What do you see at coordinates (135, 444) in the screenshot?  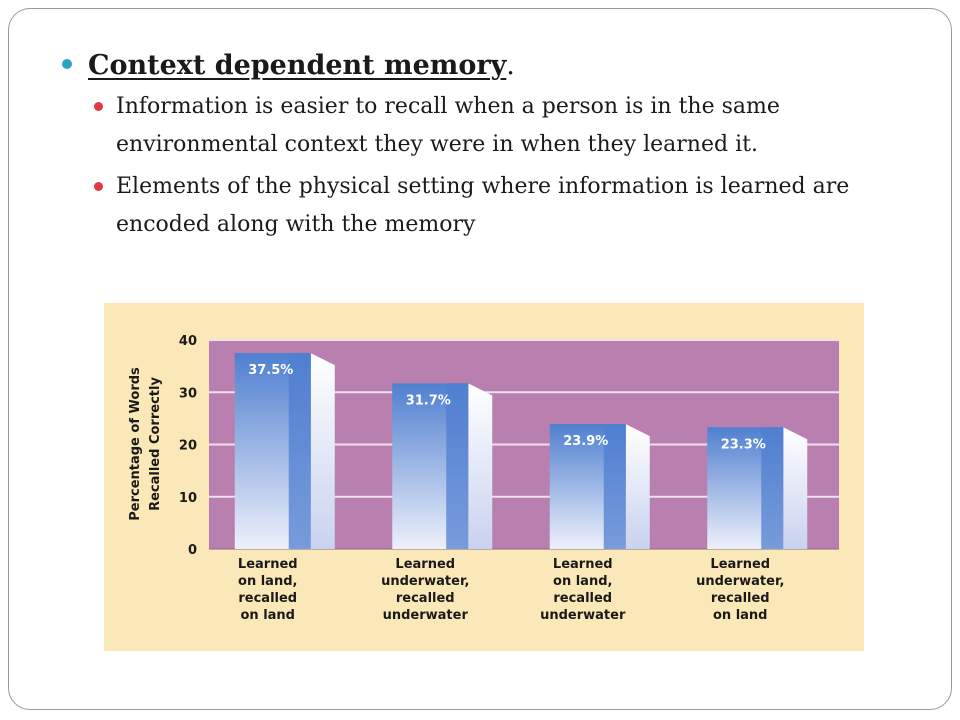 I see `y-axis-label: Percentage of Words` at bounding box center [135, 444].